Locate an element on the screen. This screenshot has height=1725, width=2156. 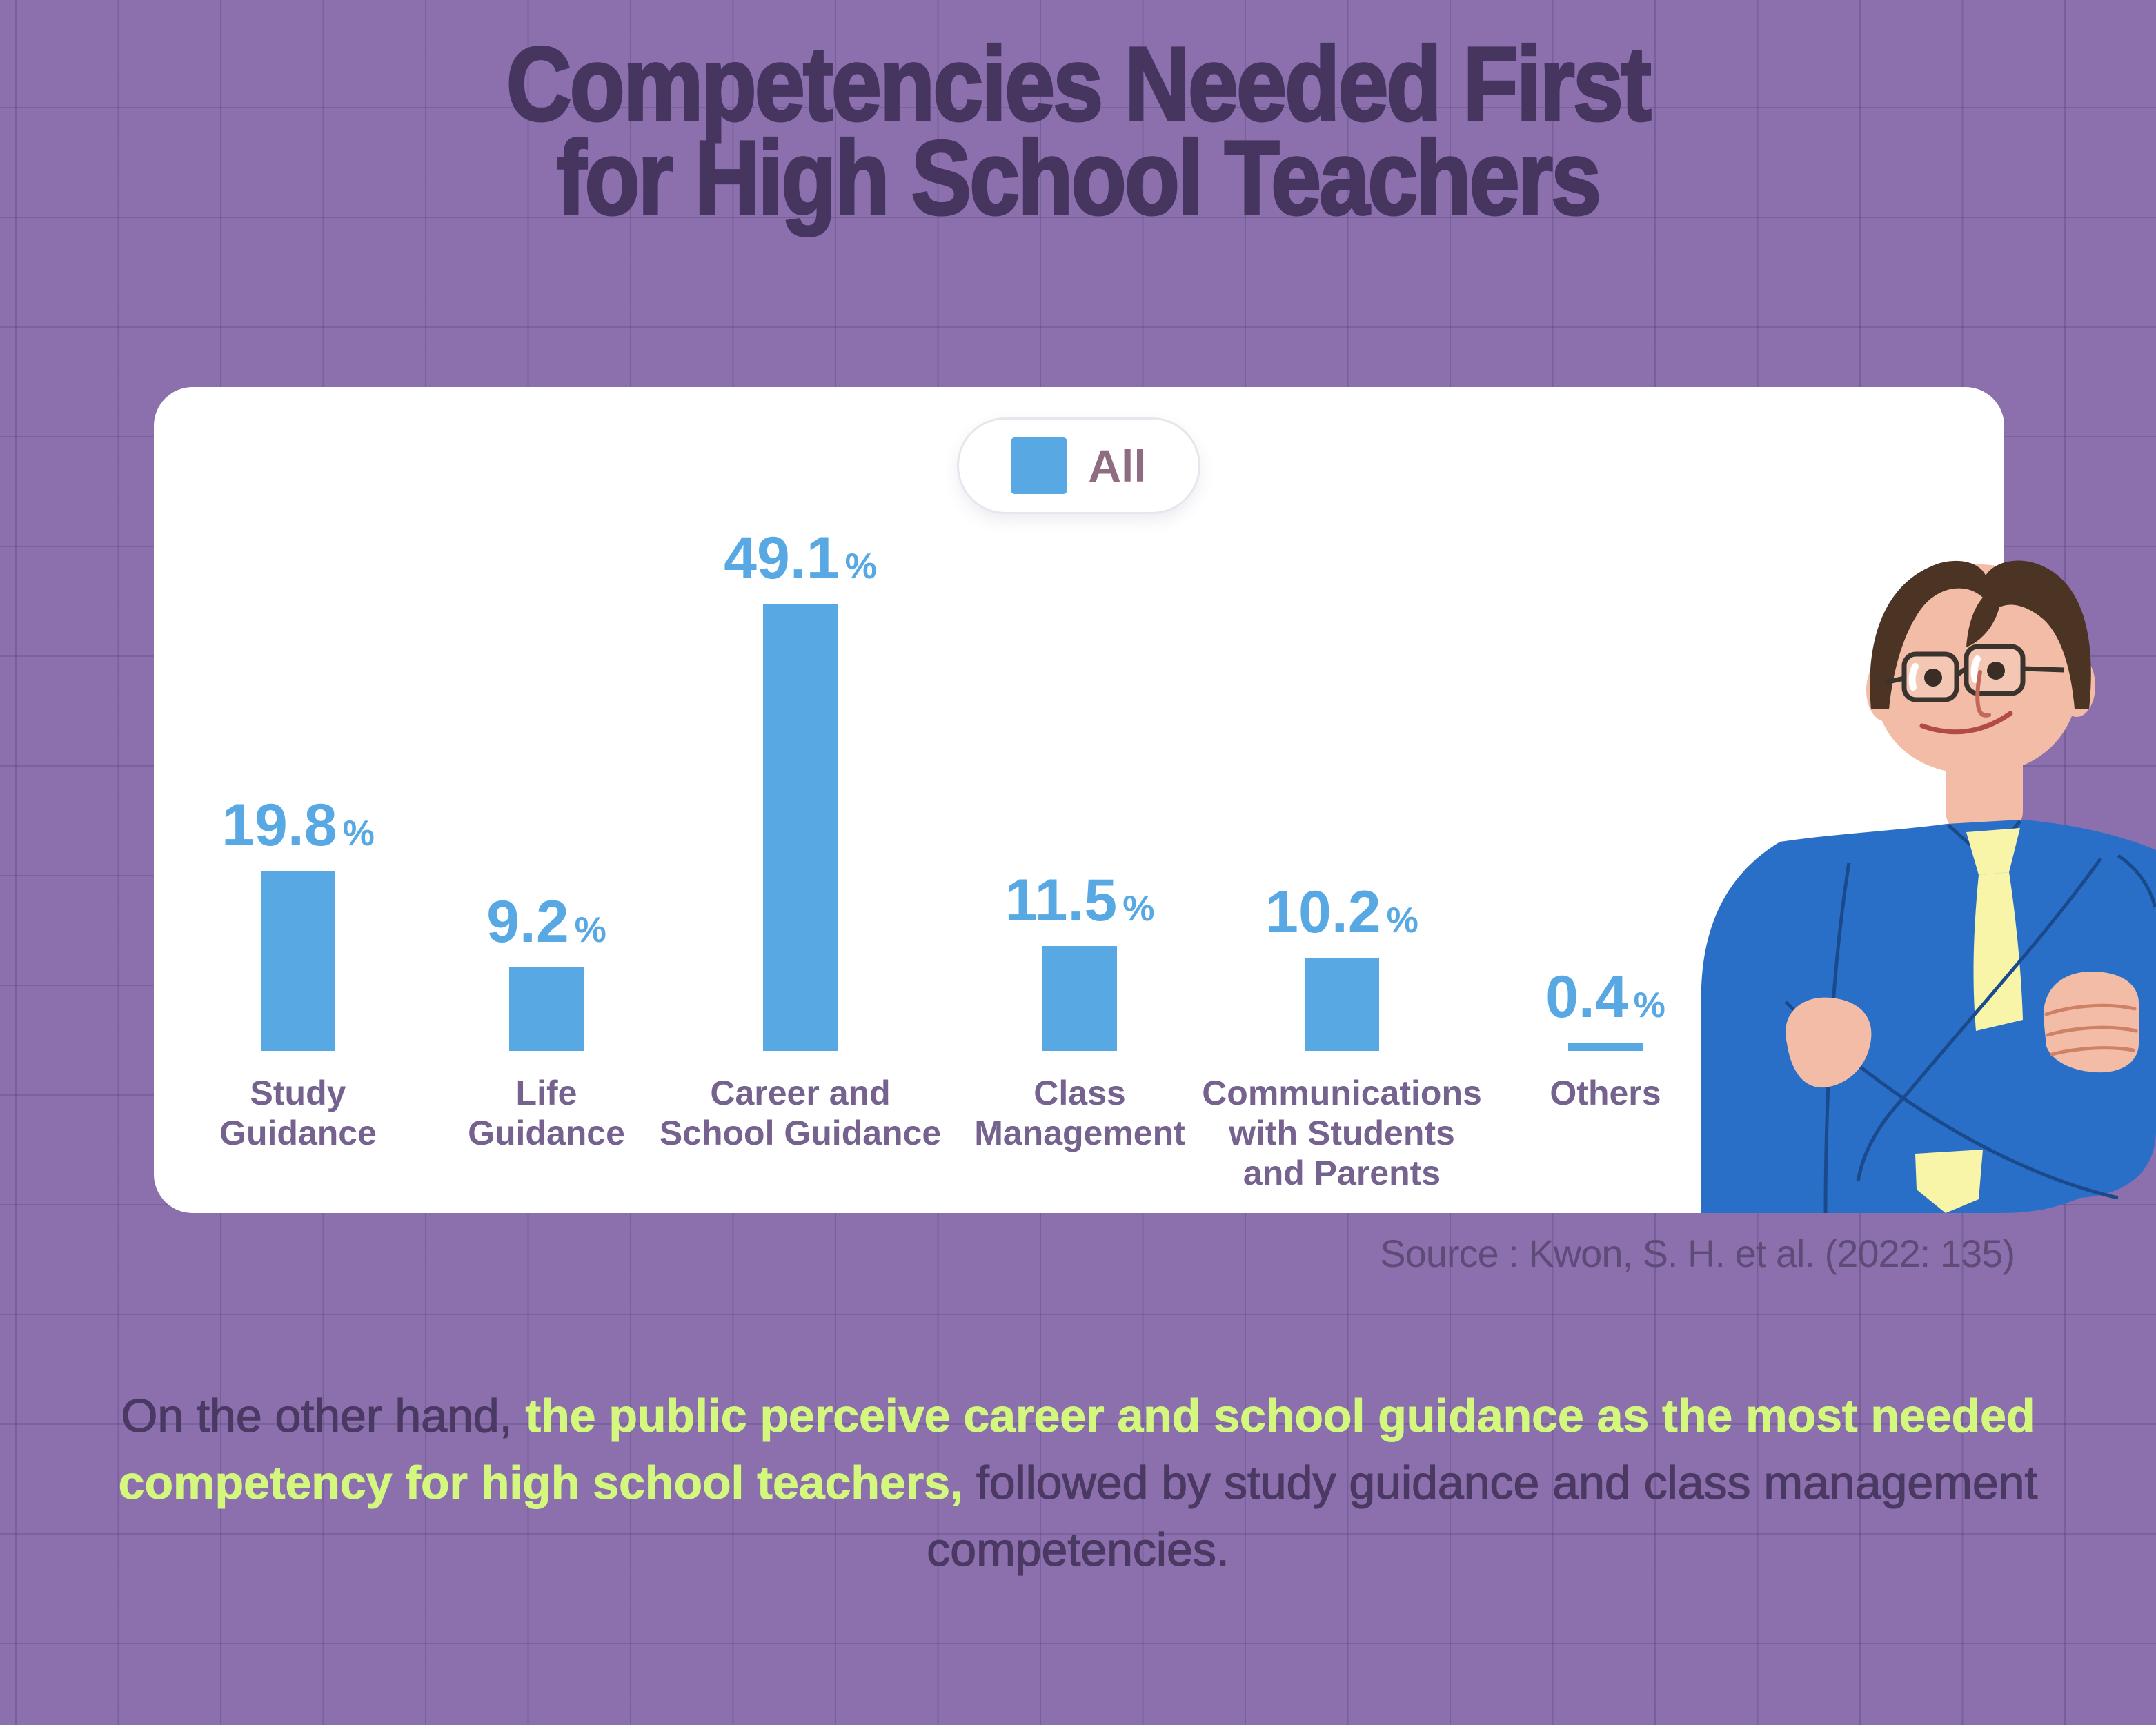
page-title-line1: Competencies Needed First is located at coordinates (1078, 84).